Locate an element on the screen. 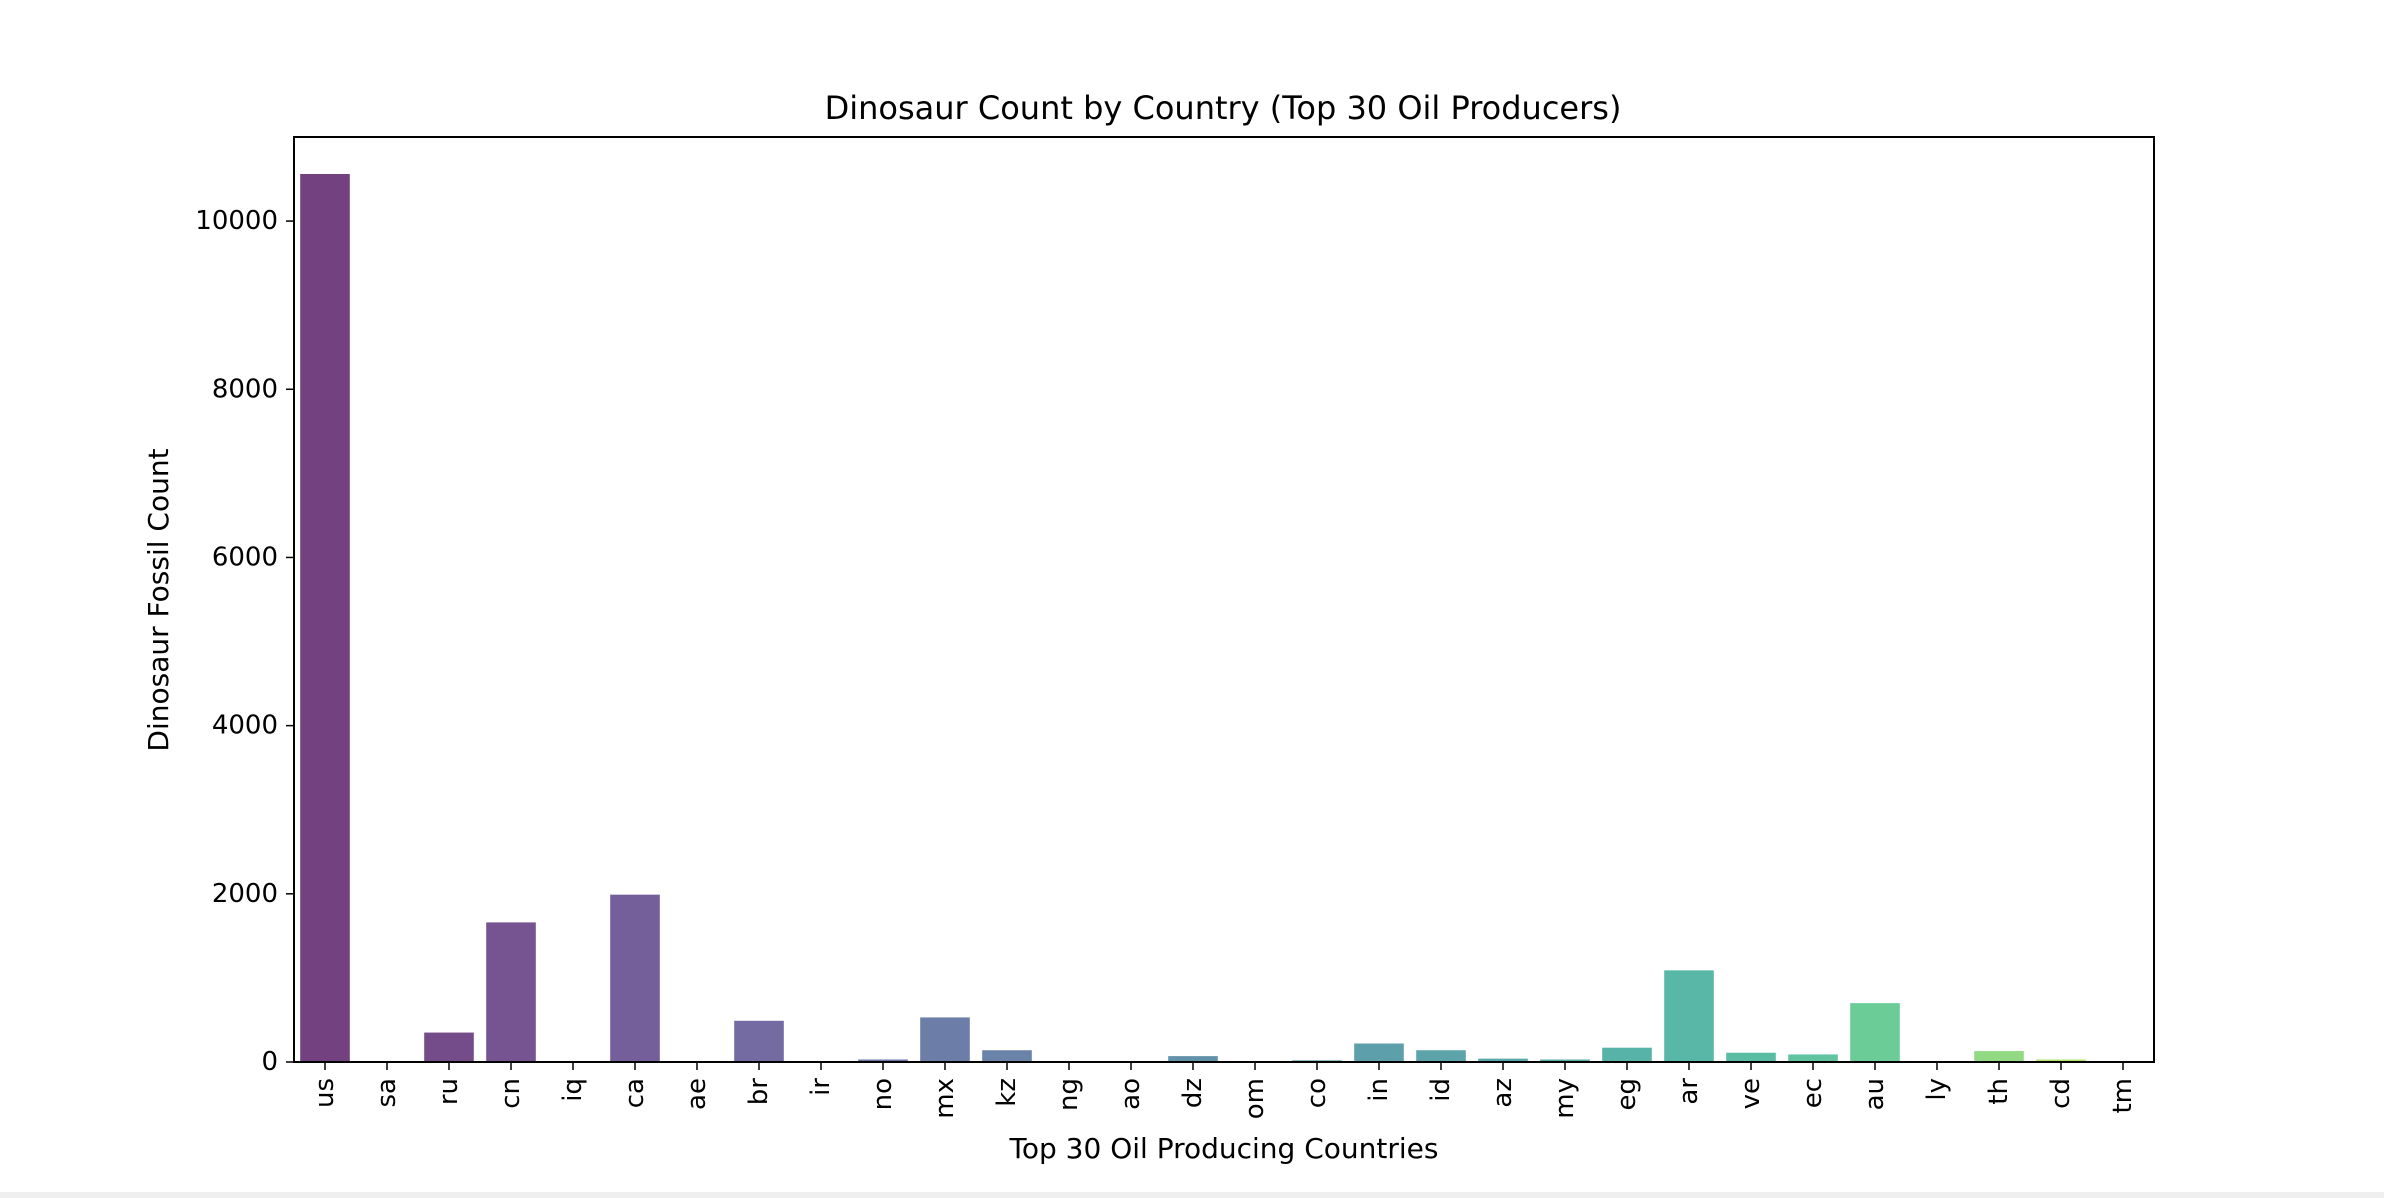 This screenshot has width=2384, height=1198. y-tick-label: 4000 is located at coordinates (245, 726).